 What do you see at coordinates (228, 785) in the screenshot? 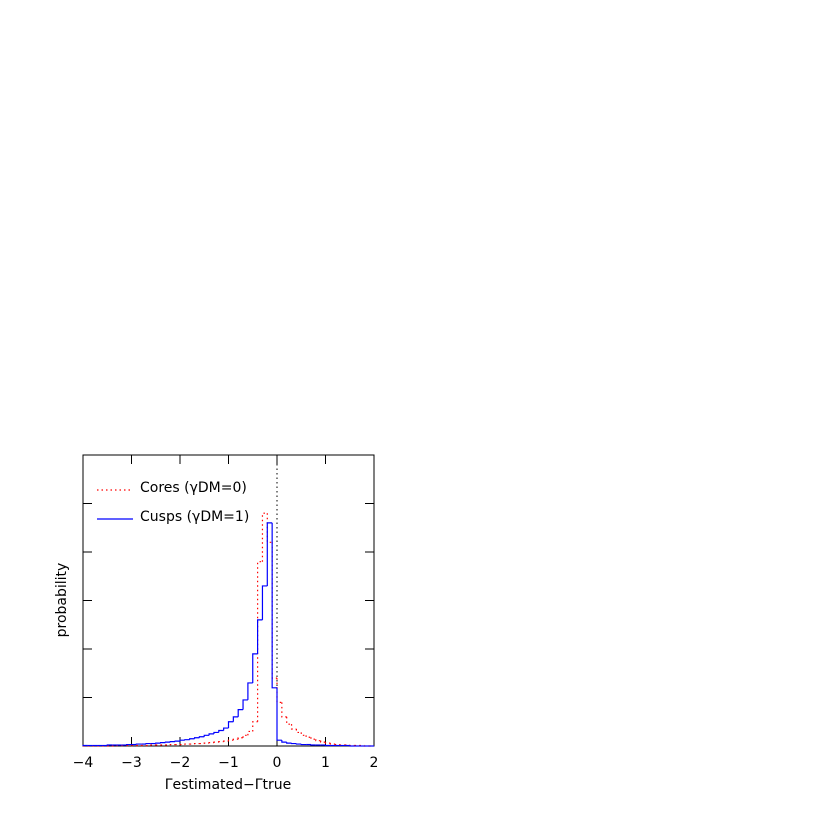
I see `x-axis-label: Γestimated−Γtrue` at bounding box center [228, 785].